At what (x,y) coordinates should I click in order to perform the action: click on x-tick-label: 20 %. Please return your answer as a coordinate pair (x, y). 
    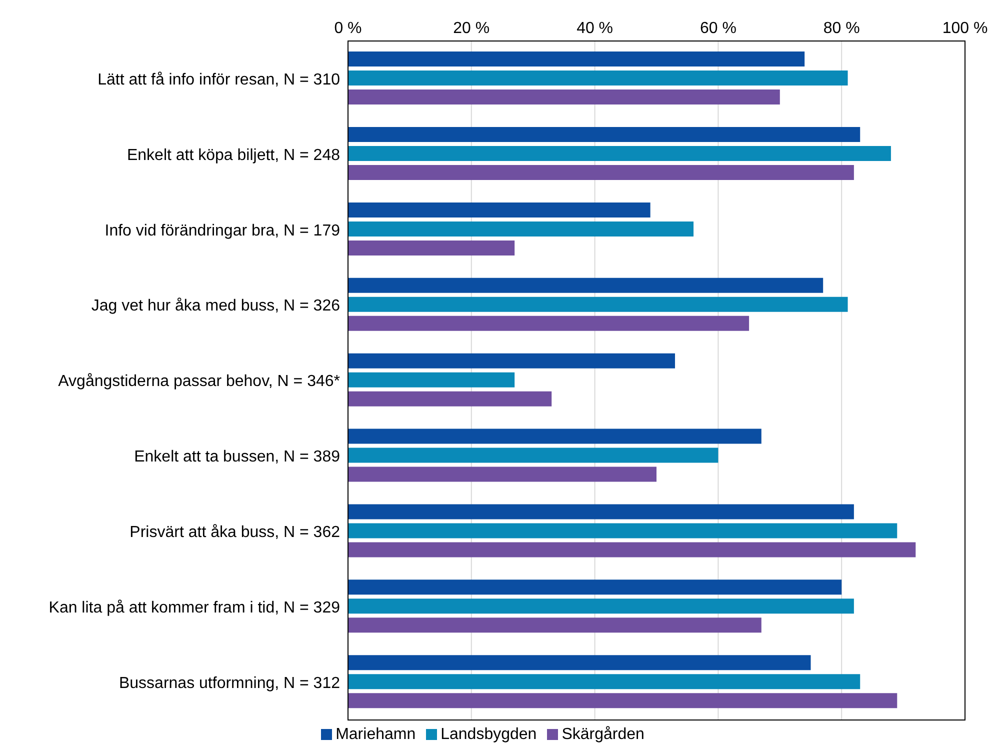
    Looking at the image, I should click on (471, 28).